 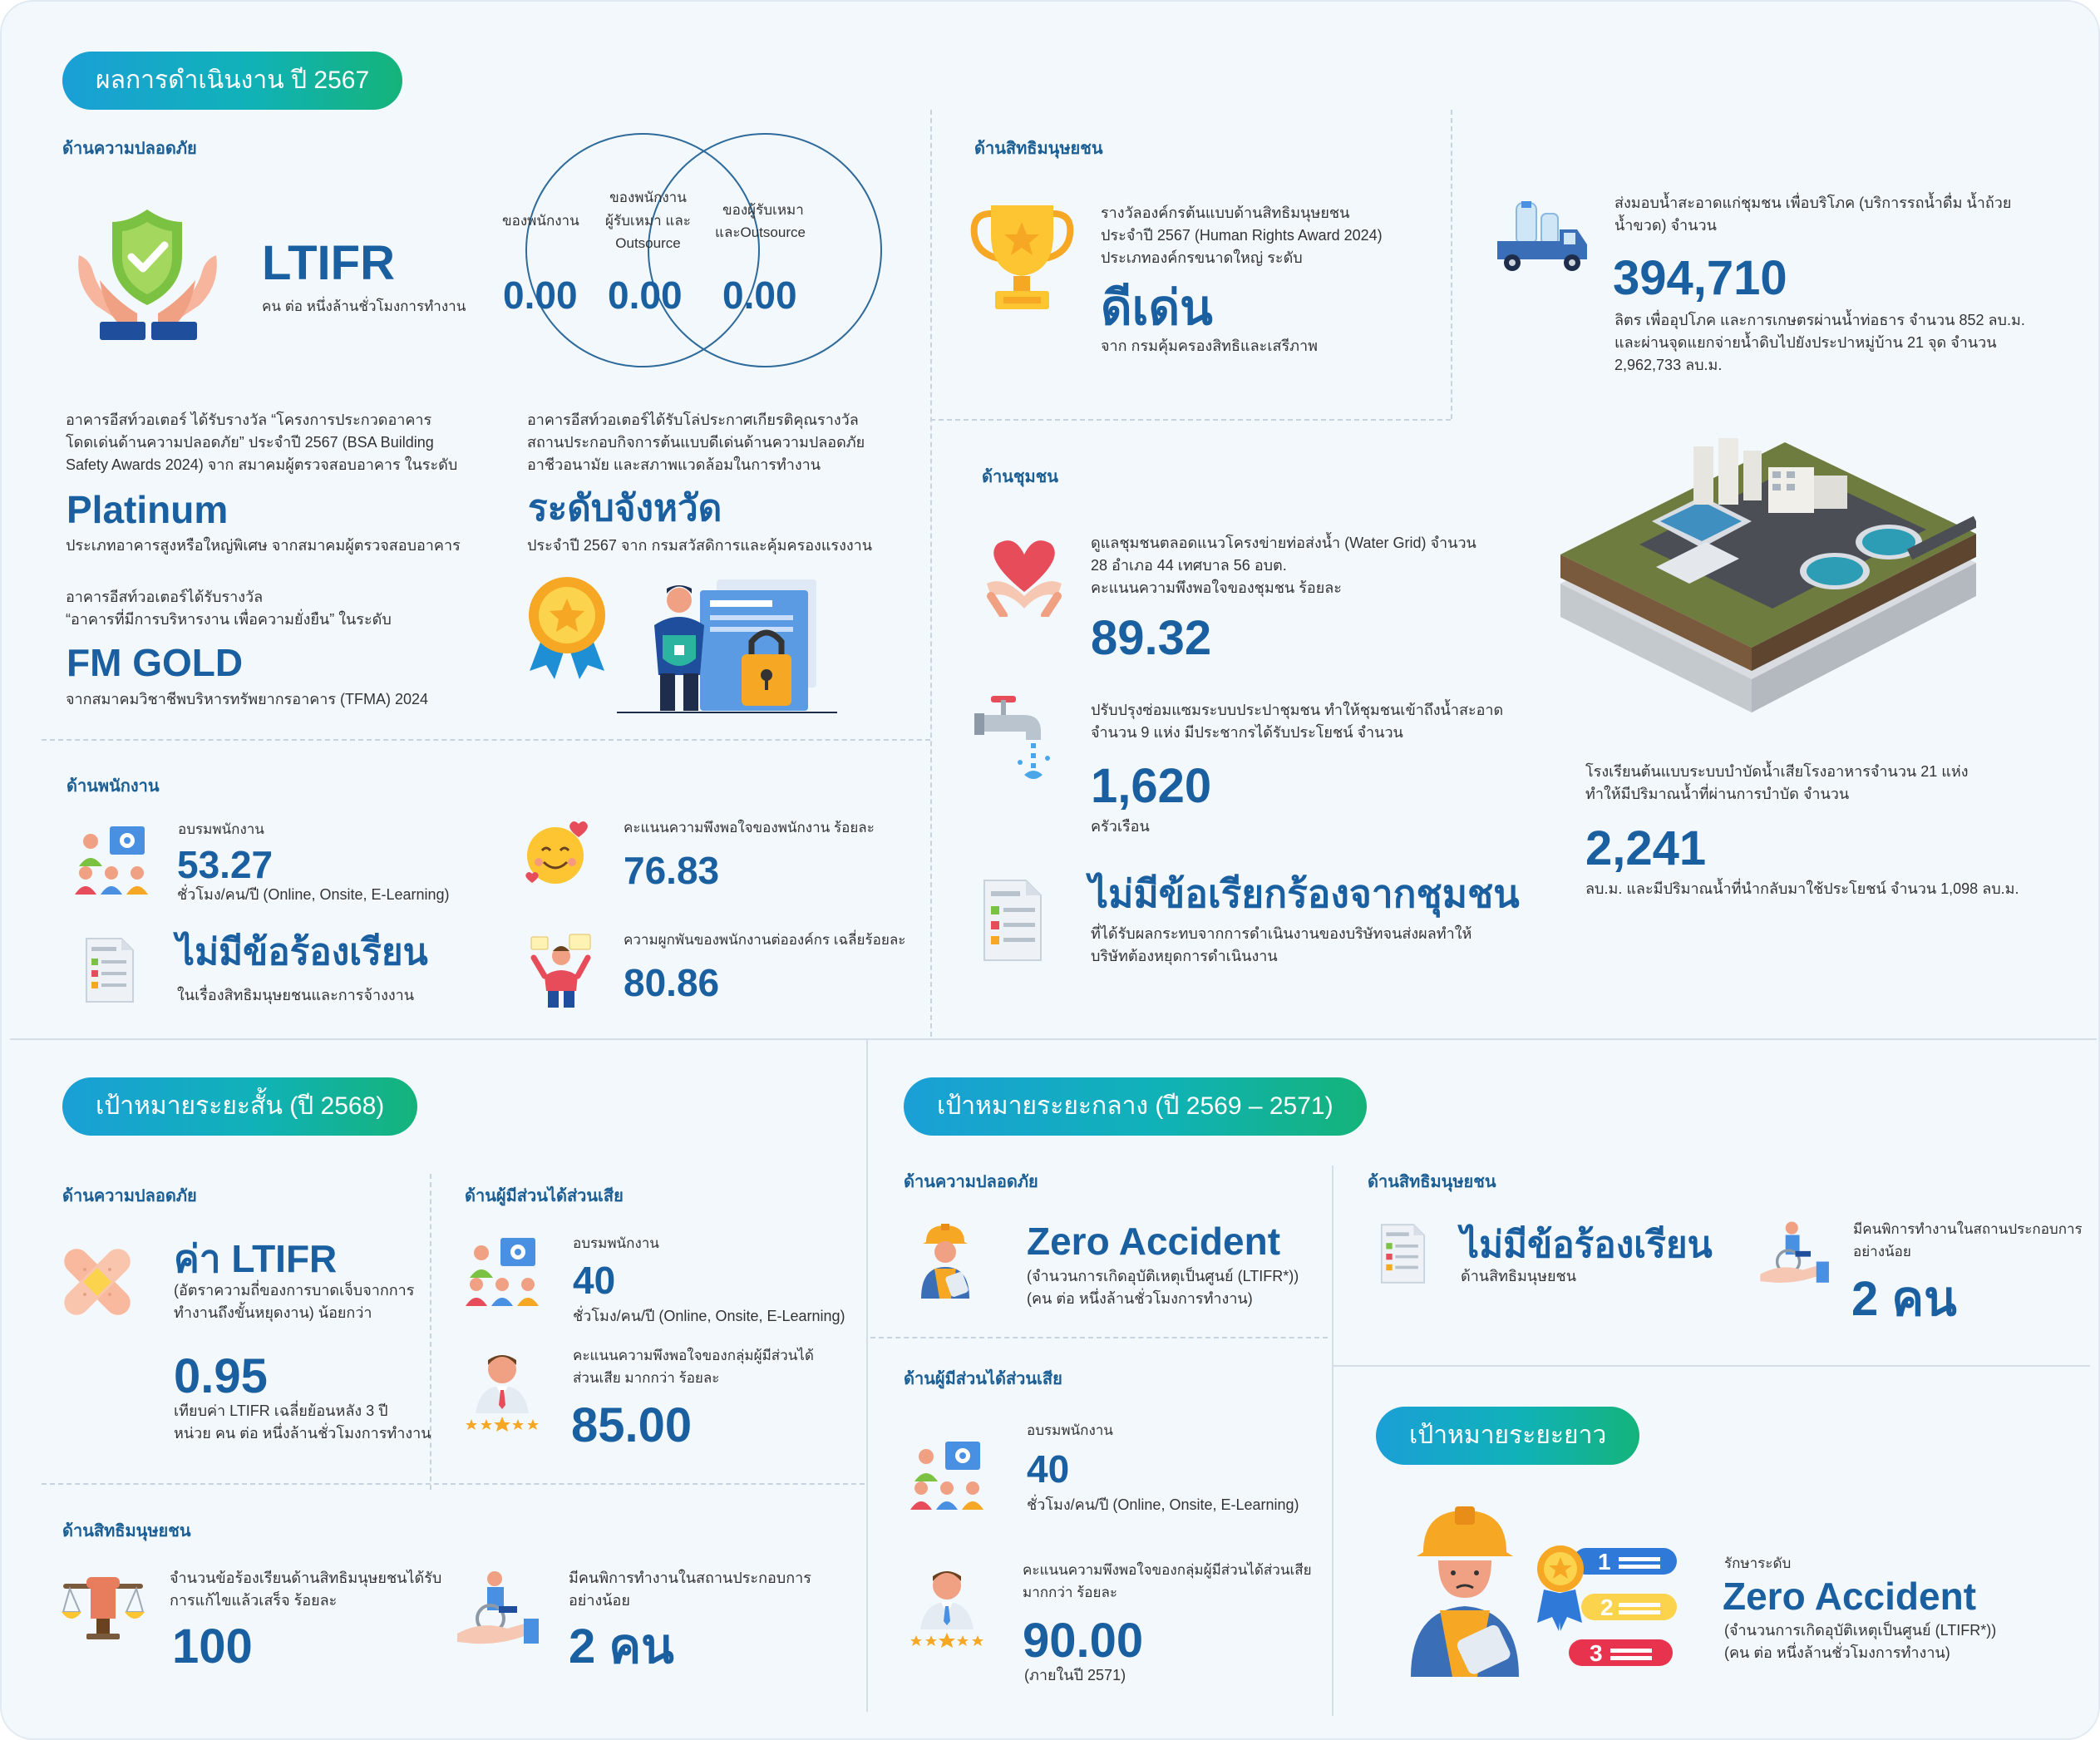 What do you see at coordinates (129, 1196) in the screenshot?
I see `short-safety-heading: ด้านความปลอดภัย` at bounding box center [129, 1196].